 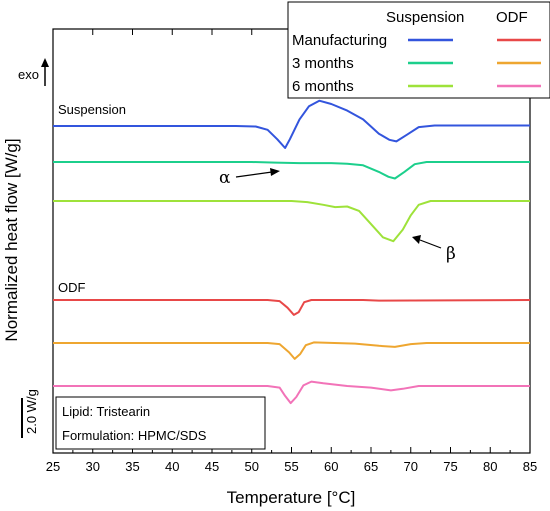 What do you see at coordinates (172, 466) in the screenshot?
I see `x-tick-label: 40` at bounding box center [172, 466].